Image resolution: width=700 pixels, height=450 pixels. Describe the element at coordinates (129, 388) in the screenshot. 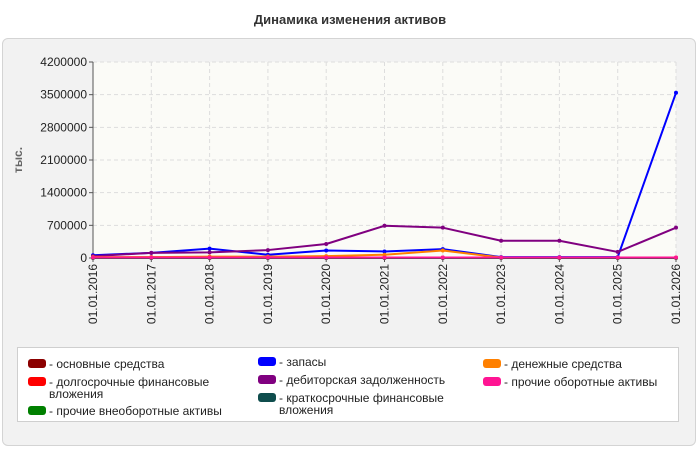

I see `legend-label: - долгосрочные финансовые вложения` at that location.